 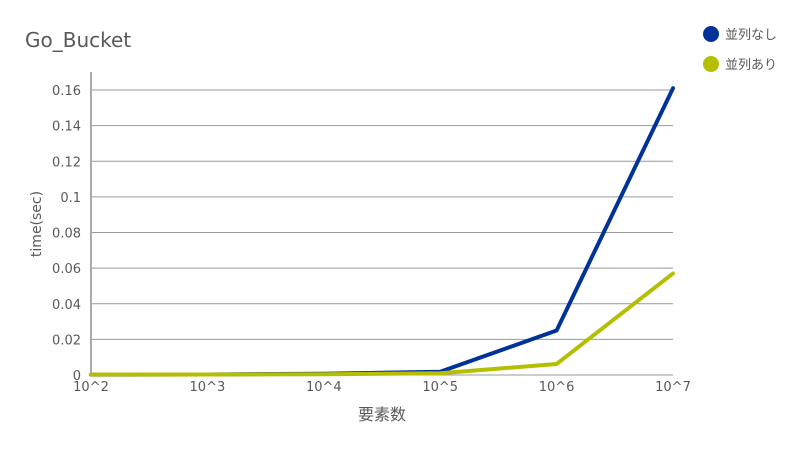 I want to click on y-tick-label: 0.12, so click(x=66, y=162).